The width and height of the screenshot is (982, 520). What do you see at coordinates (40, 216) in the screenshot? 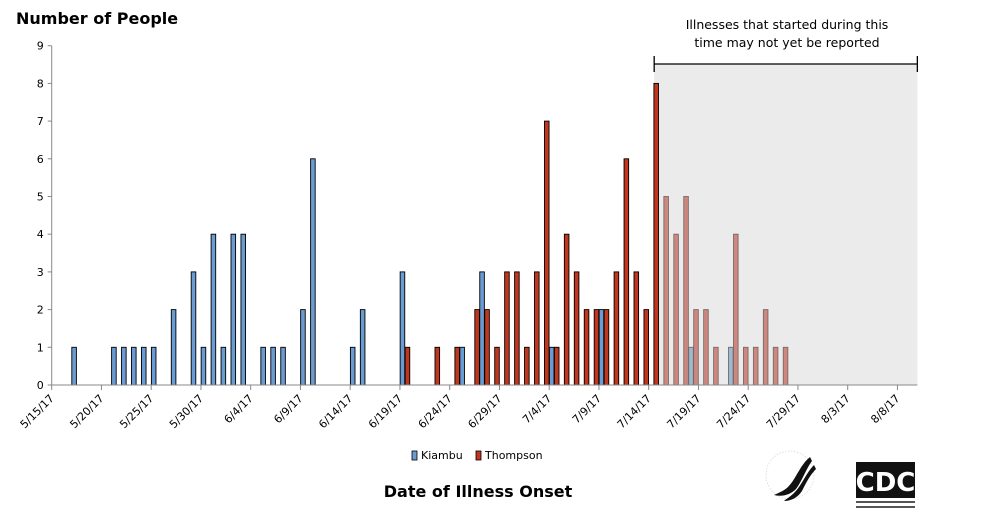
I see `y-tick-labels: 0 1 2 3 4 5 6 7 8 9` at bounding box center [40, 216].